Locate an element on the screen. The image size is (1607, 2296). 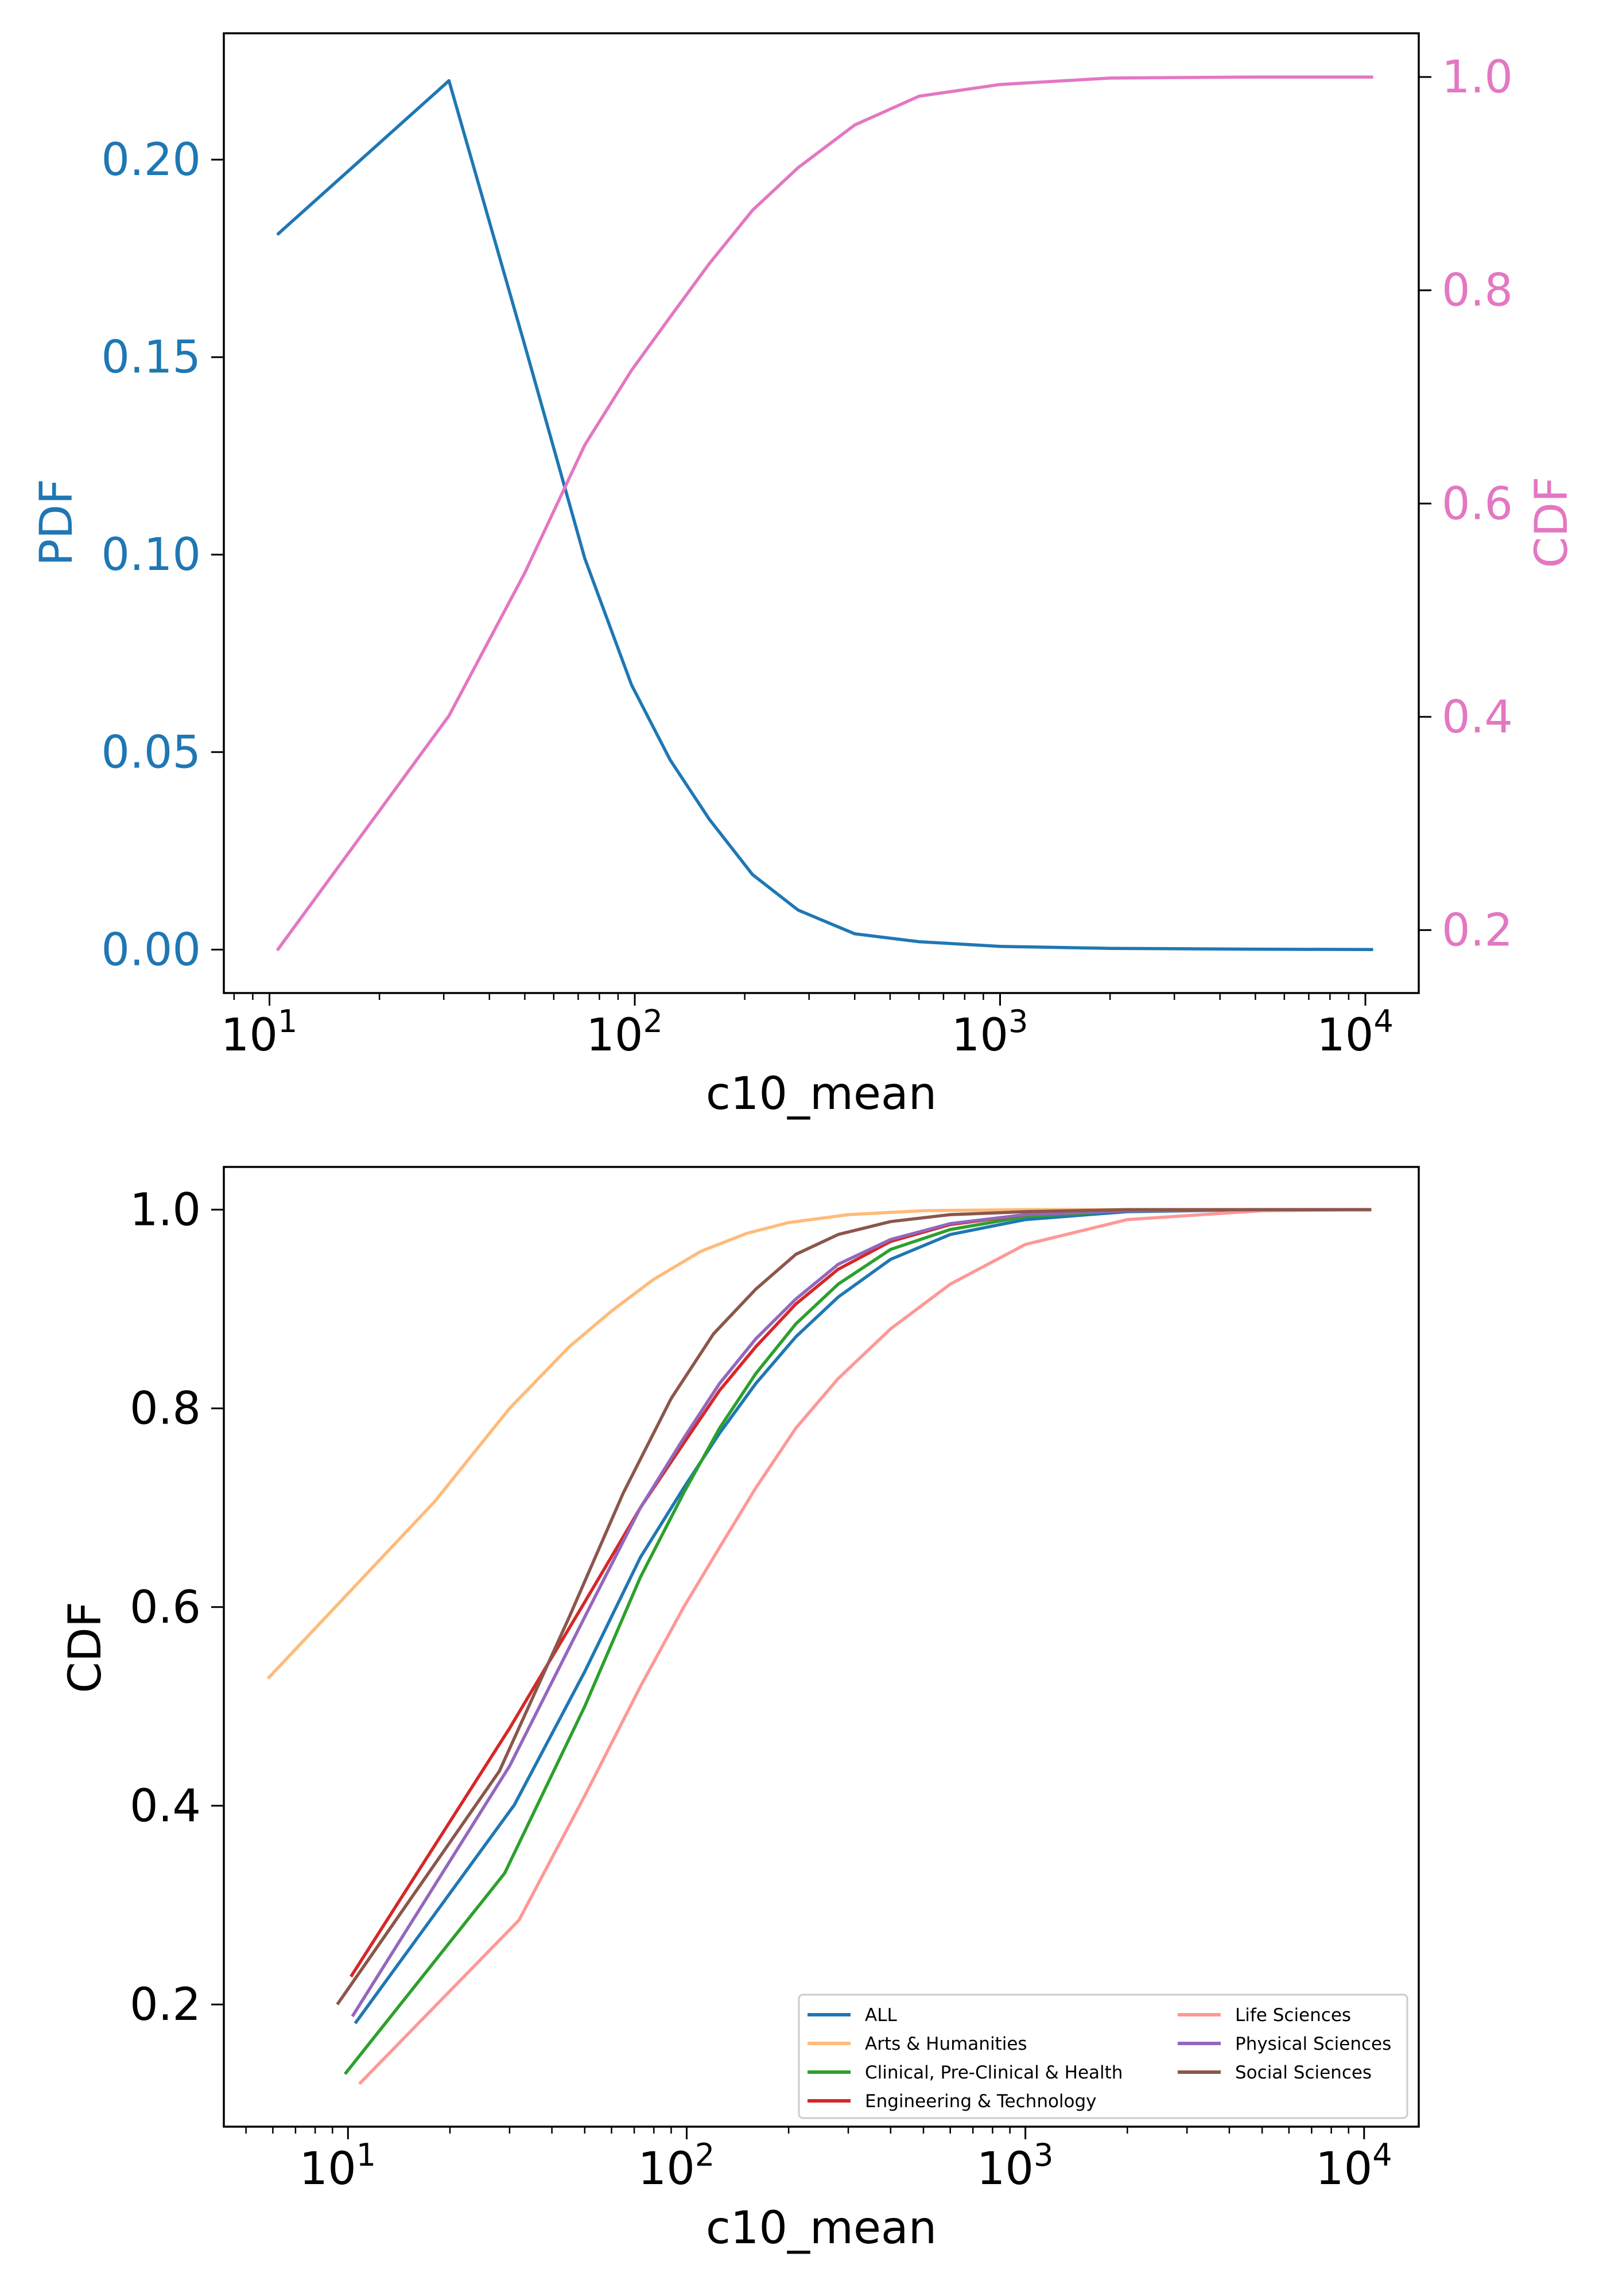
legend-box is located at coordinates (1103, 2056).